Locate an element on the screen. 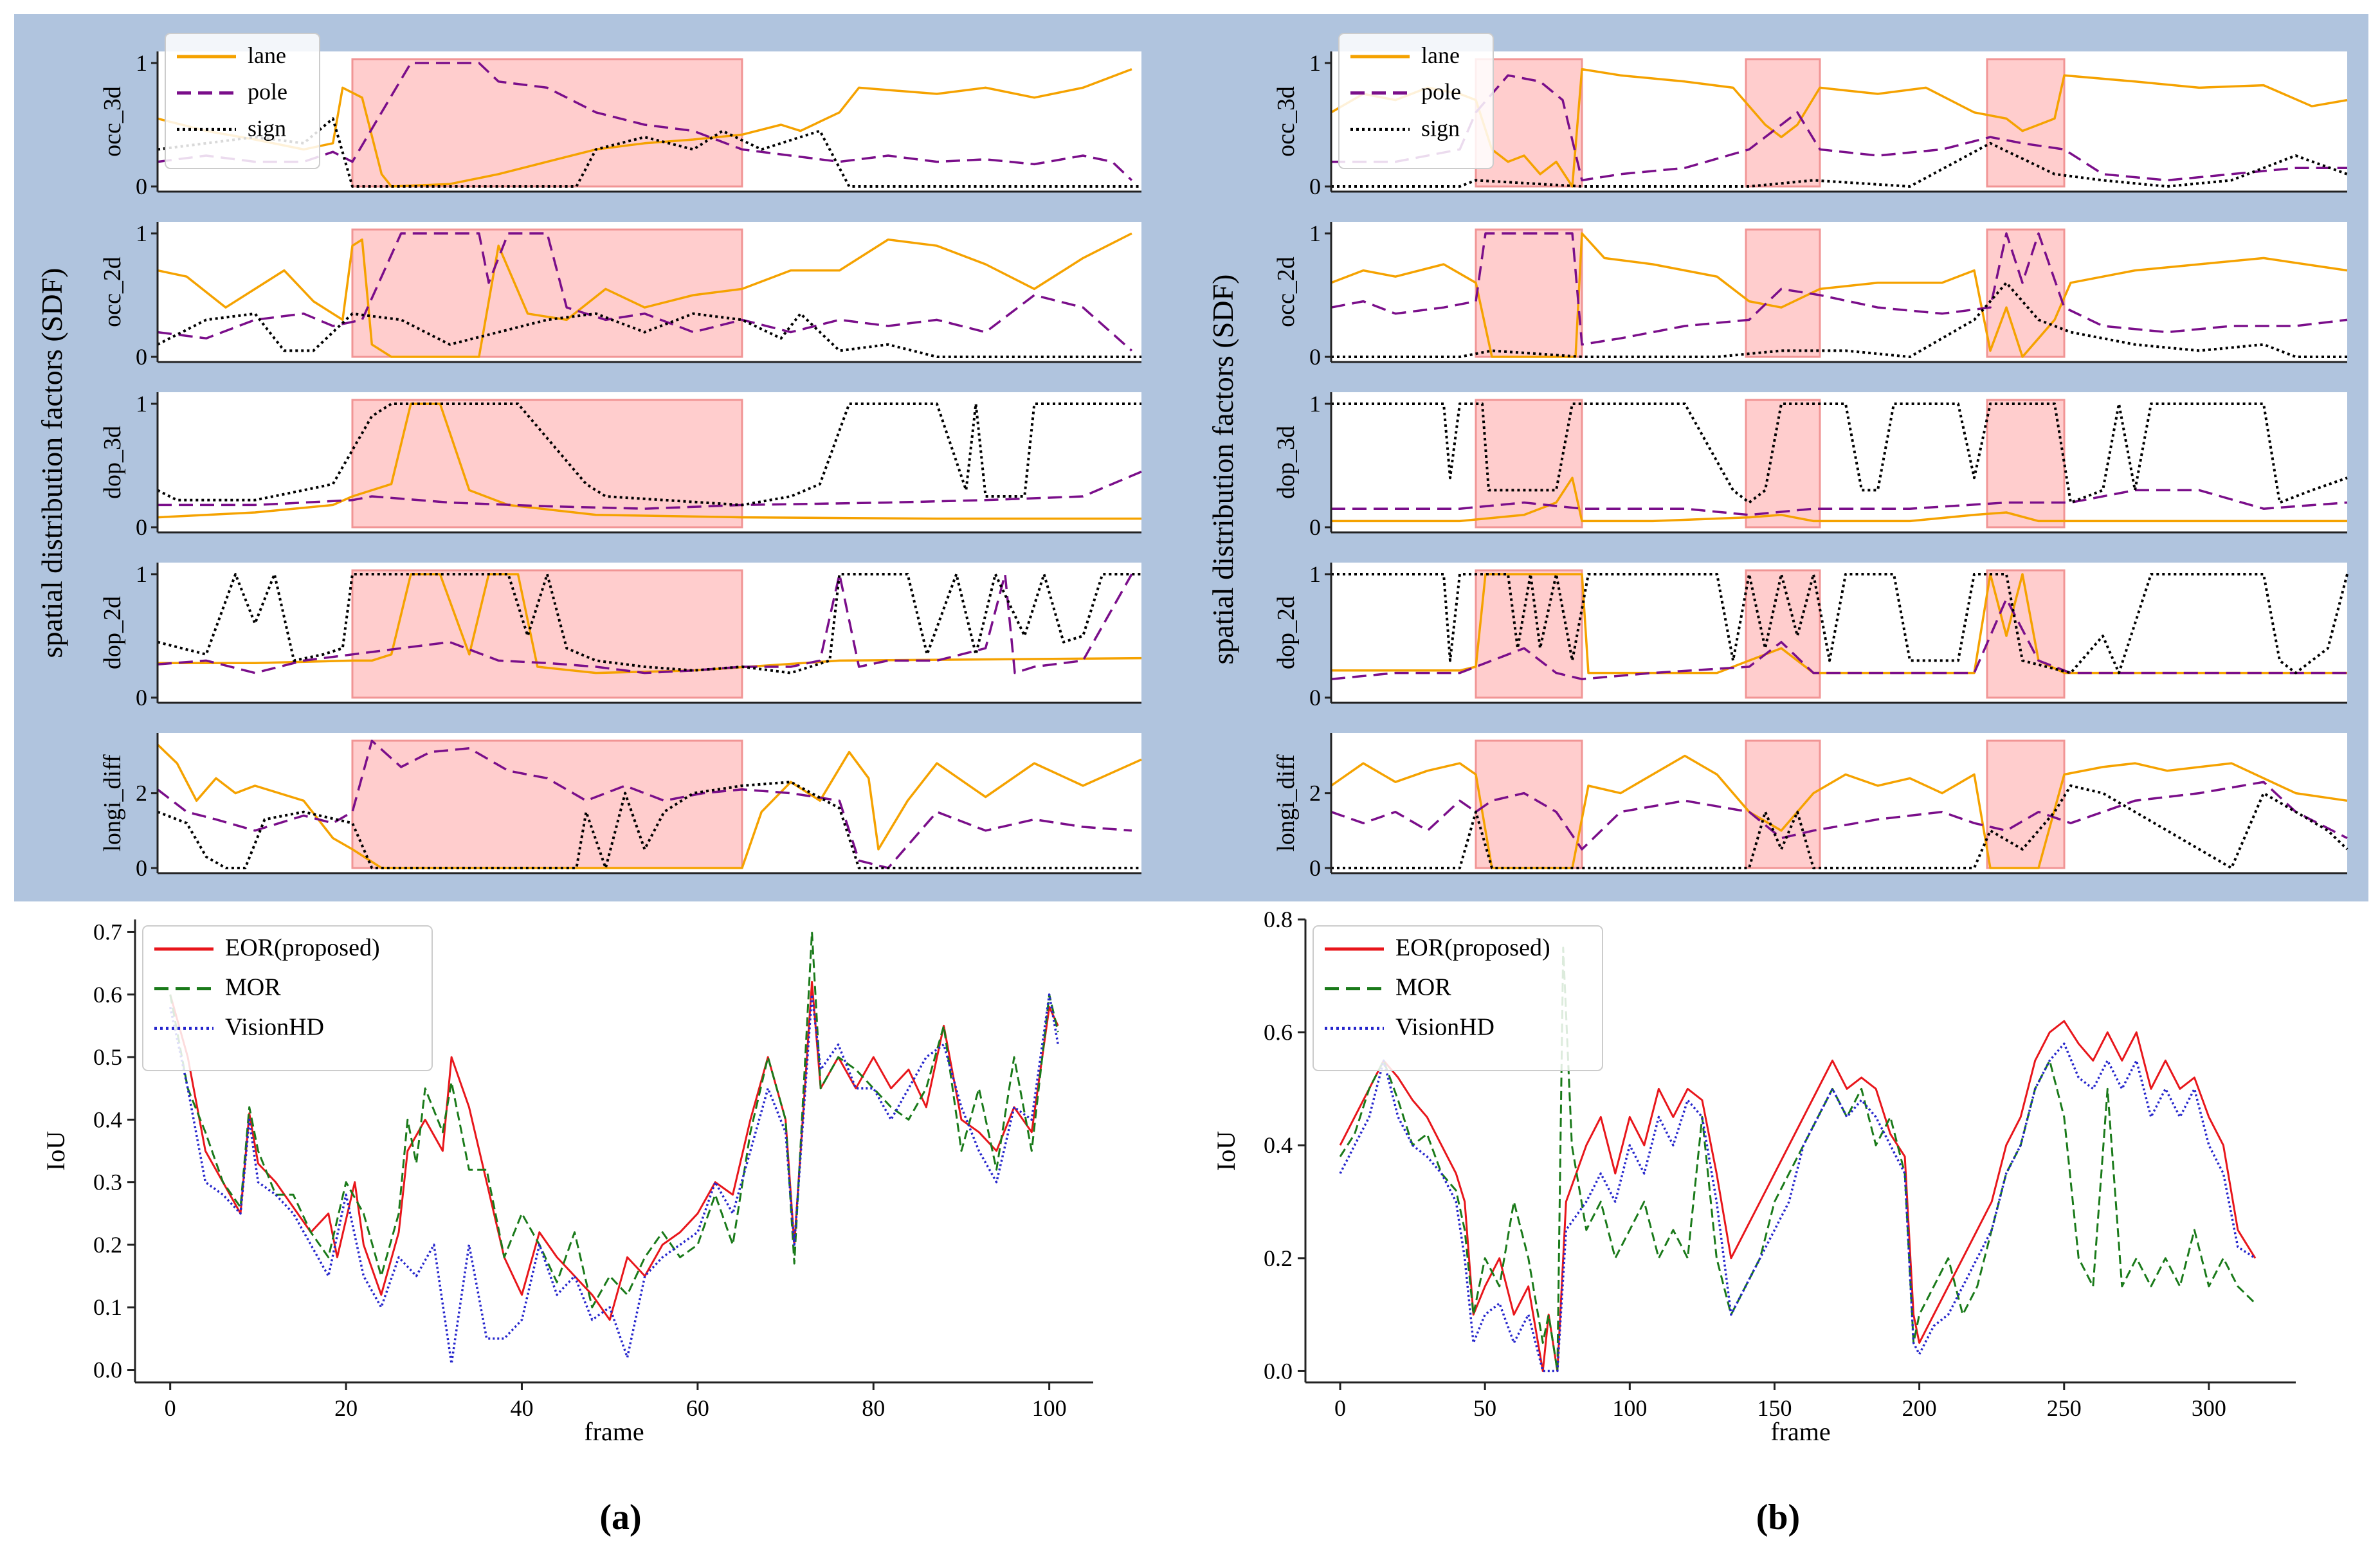  subplot-dop_3d: 0 1 dop_3d is located at coordinates (1810, 465).